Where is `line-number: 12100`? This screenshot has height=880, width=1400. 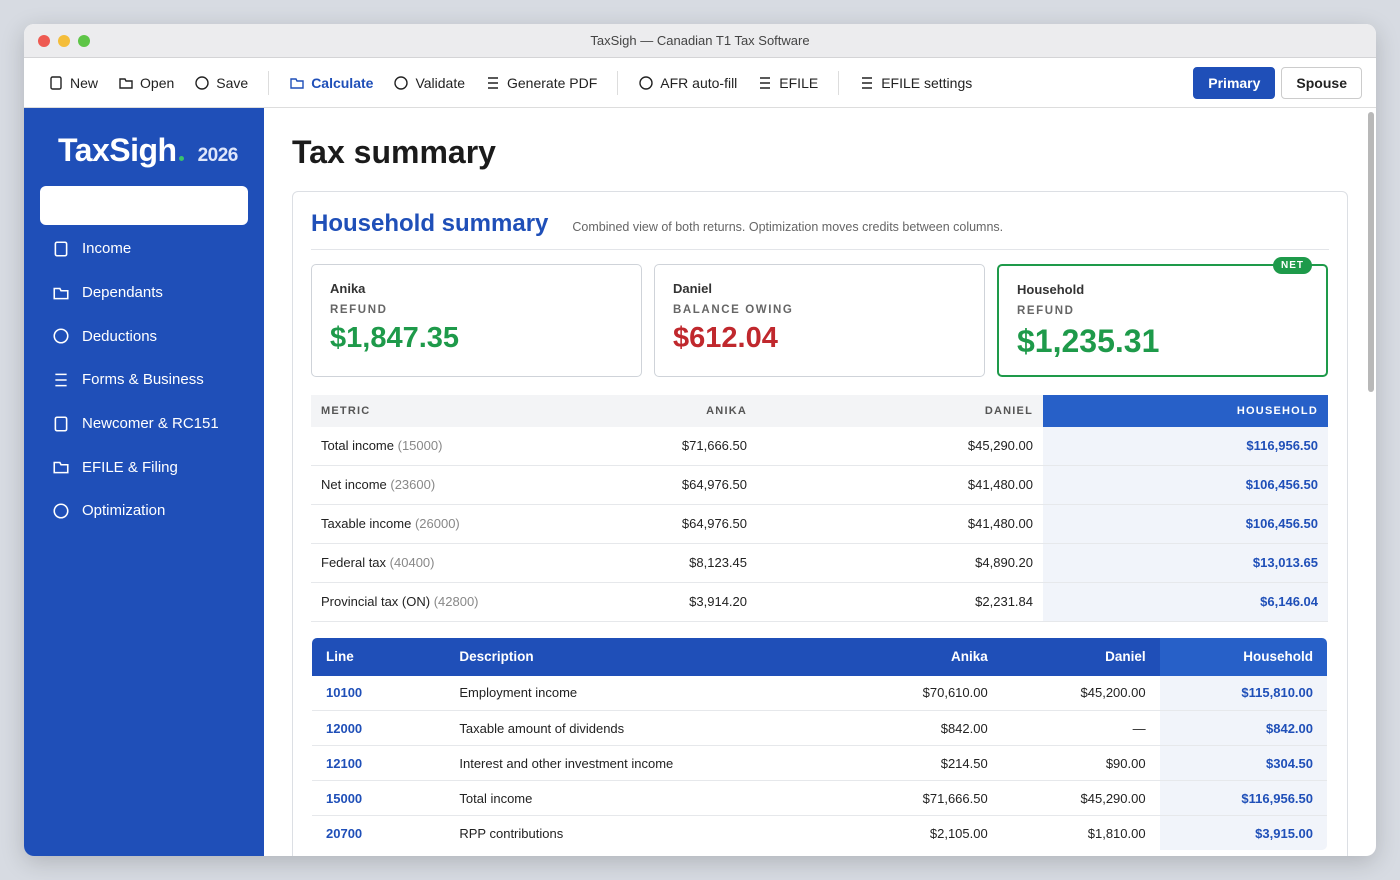
line-number: 12100 is located at coordinates (379, 763).